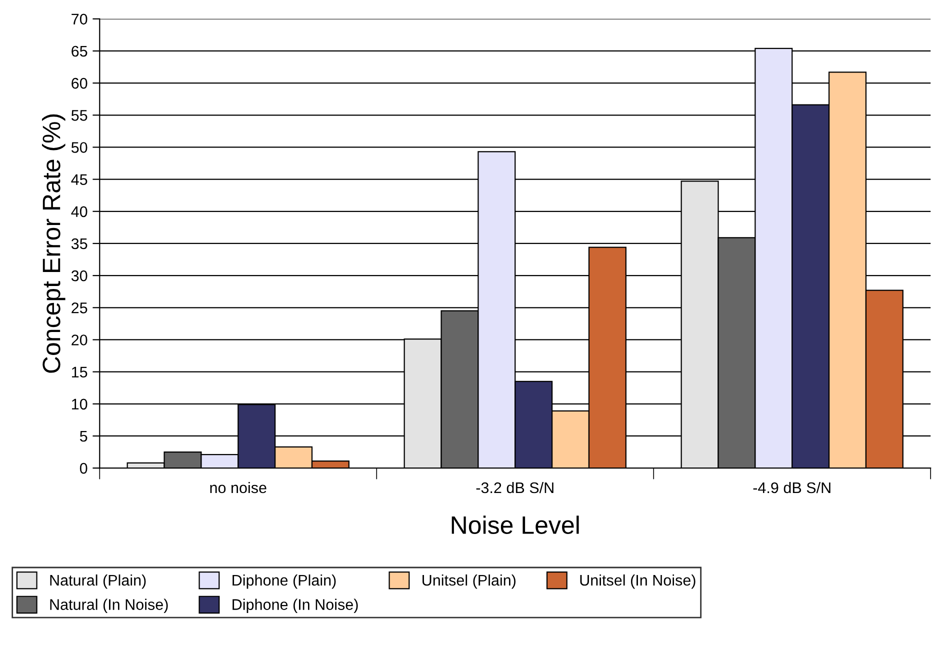 Image resolution: width=940 pixels, height=651 pixels. Describe the element at coordinates (84, 468) in the screenshot. I see `y-tick-label: 0` at that location.